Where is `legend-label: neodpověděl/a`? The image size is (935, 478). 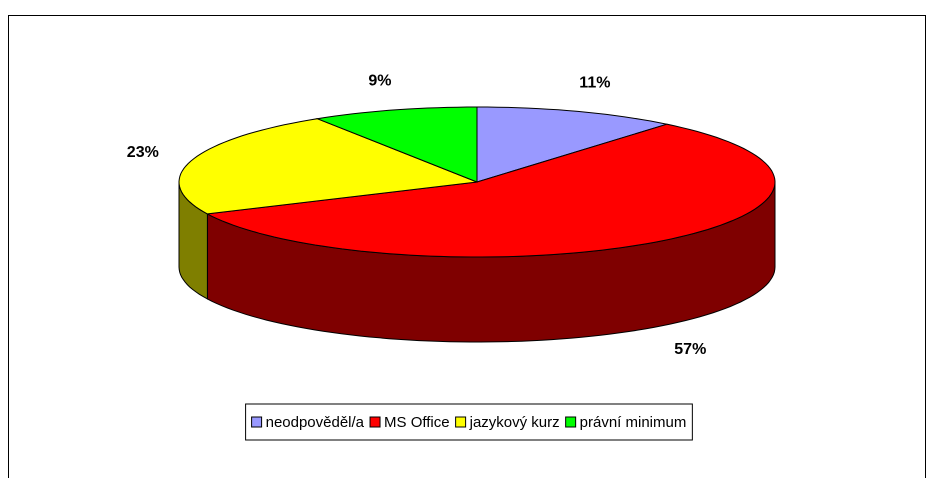
legend-label: neodpověděl/a is located at coordinates (315, 422).